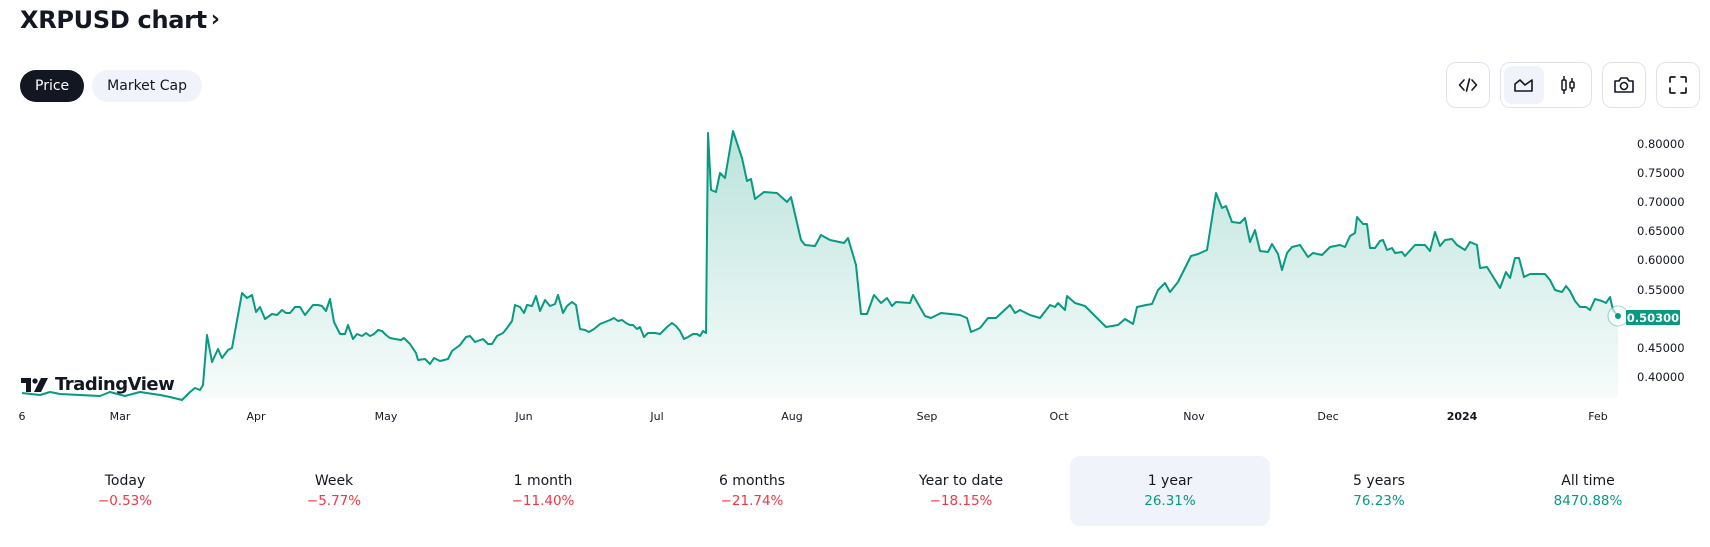 The image size is (1710, 547). What do you see at coordinates (147, 86) in the screenshot?
I see `tab-market-cap: Market Cap` at bounding box center [147, 86].